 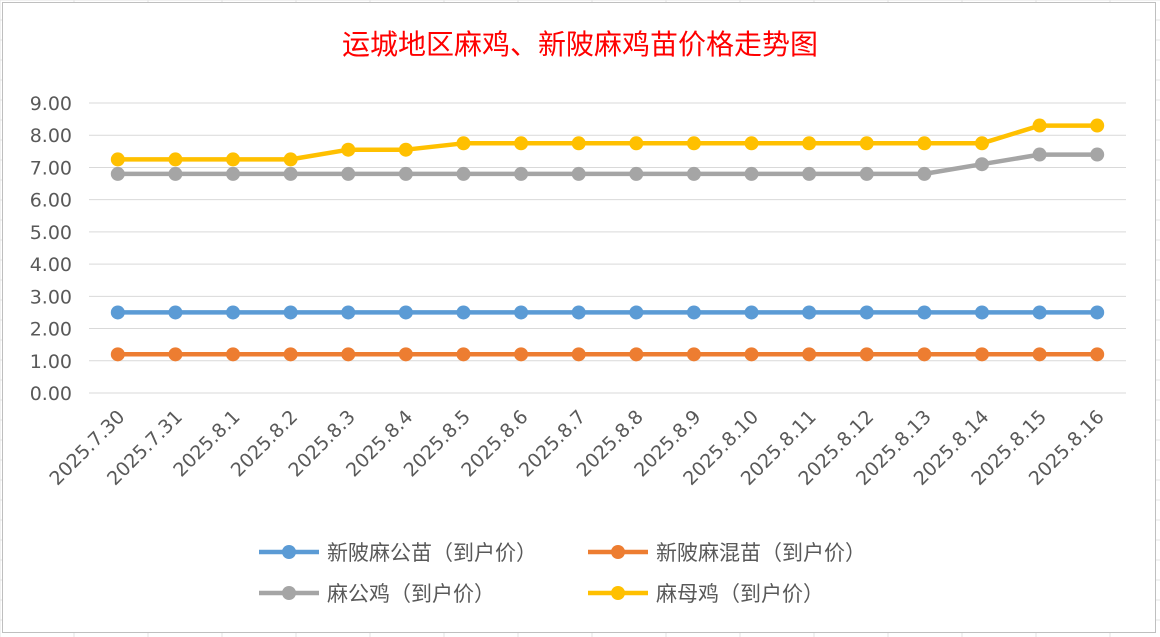 What do you see at coordinates (51, 201) in the screenshot?
I see `y-tick-label: 6.00` at bounding box center [51, 201].